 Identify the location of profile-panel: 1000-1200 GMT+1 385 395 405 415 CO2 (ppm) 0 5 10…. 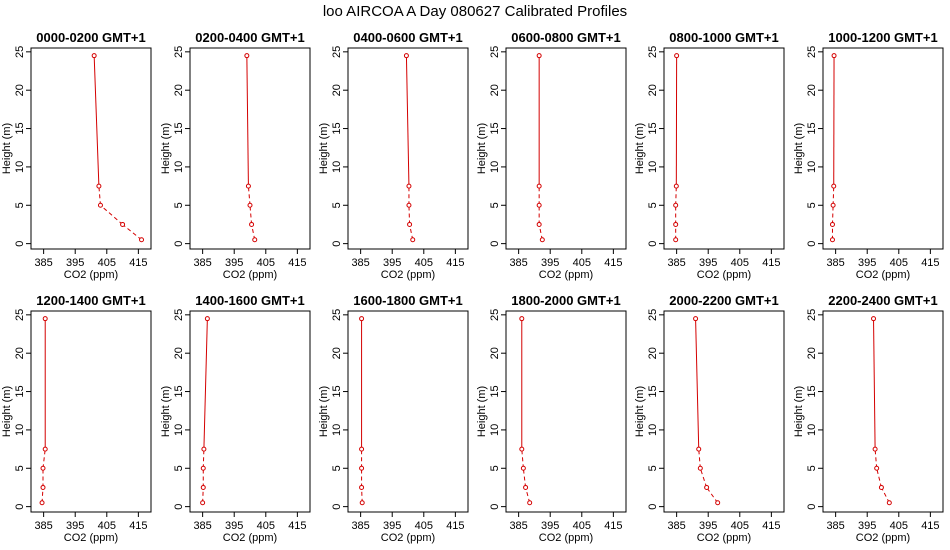
(868, 155).